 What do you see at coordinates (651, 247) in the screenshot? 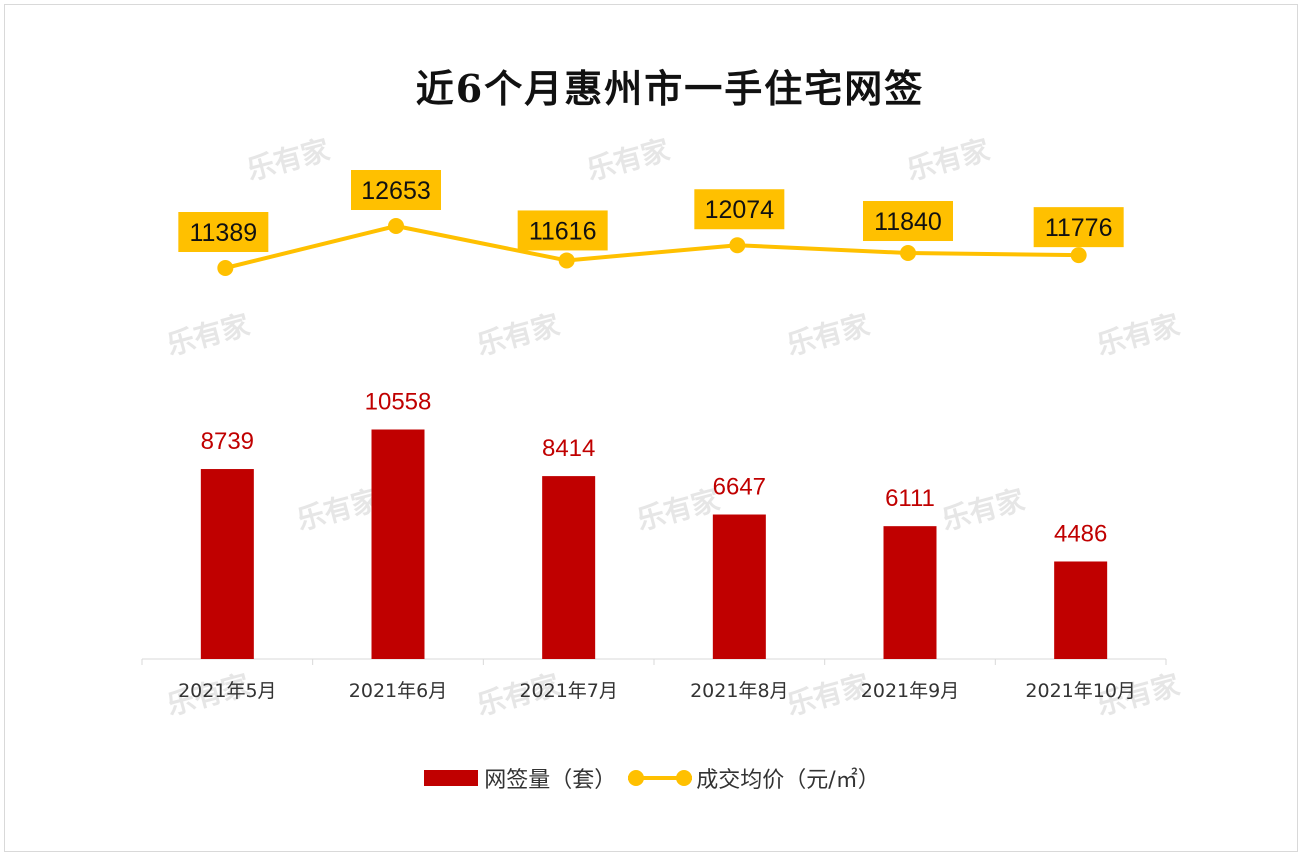
I see `line-series` at bounding box center [651, 247].